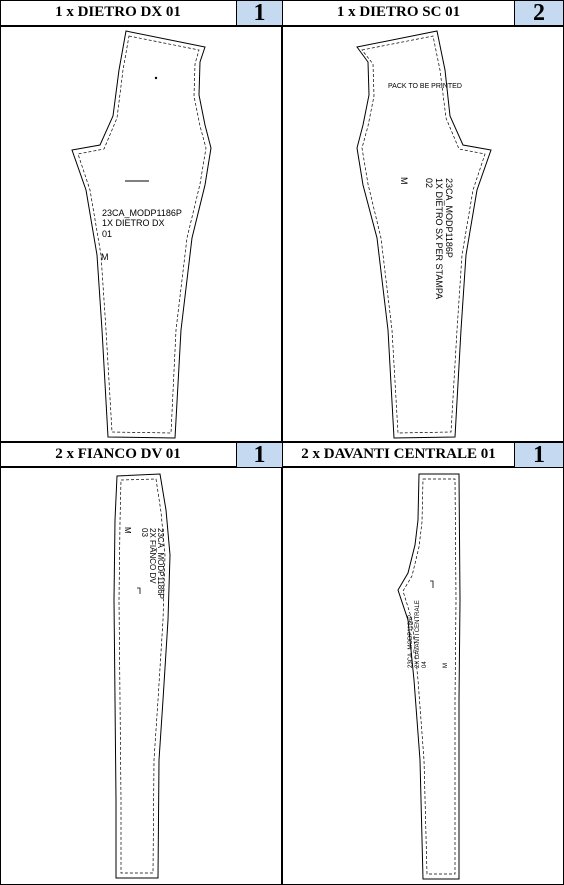  Describe the element at coordinates (418, 634) in the screenshot. I see `panel-4-label-piece: 2X DAVANTI CENTRALE` at that location.